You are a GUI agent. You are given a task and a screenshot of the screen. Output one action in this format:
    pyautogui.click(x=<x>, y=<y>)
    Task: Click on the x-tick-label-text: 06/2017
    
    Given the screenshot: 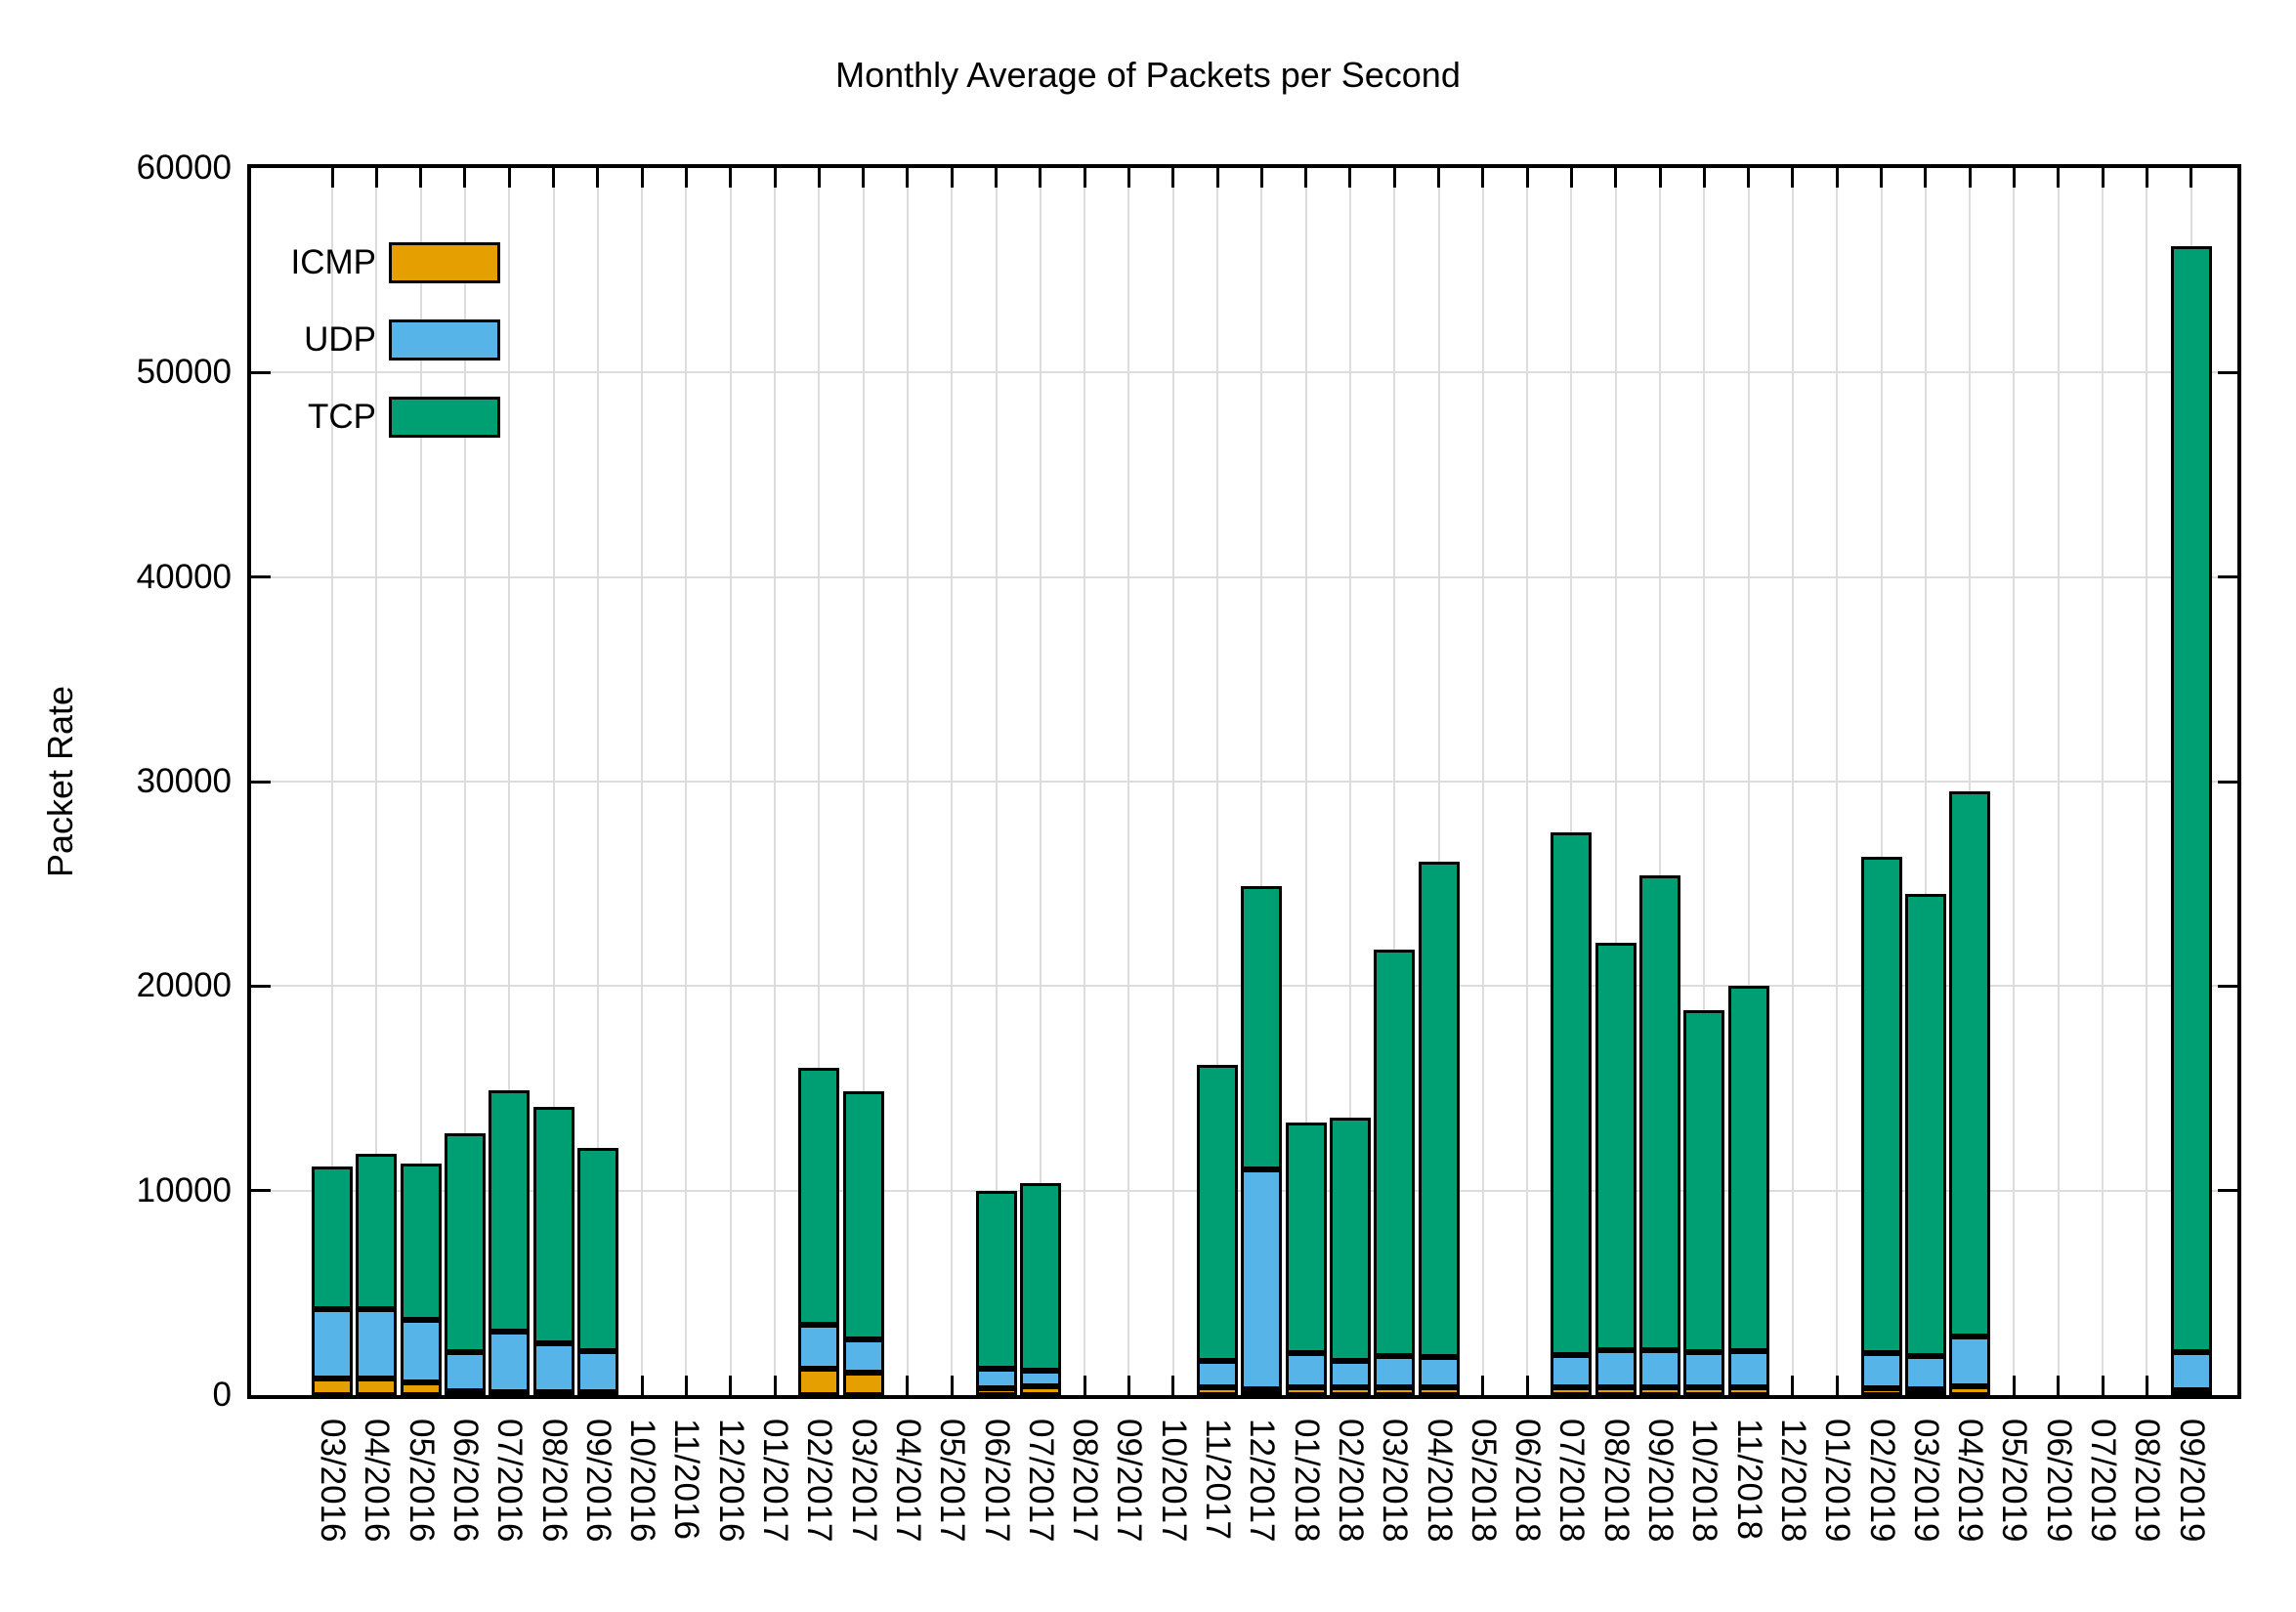 What is the action you would take?
    pyautogui.click(x=997, y=1481)
    